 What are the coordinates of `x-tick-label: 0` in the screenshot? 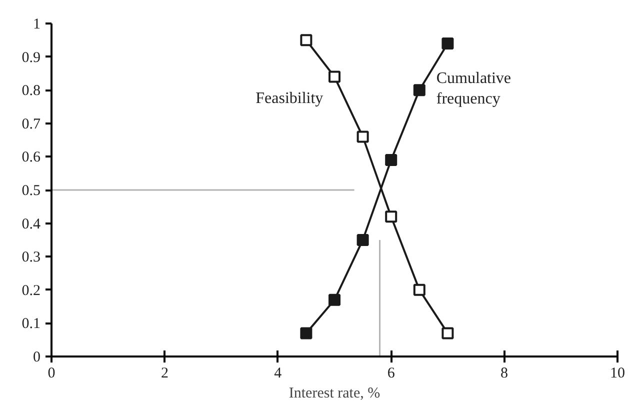 It's located at (52, 374).